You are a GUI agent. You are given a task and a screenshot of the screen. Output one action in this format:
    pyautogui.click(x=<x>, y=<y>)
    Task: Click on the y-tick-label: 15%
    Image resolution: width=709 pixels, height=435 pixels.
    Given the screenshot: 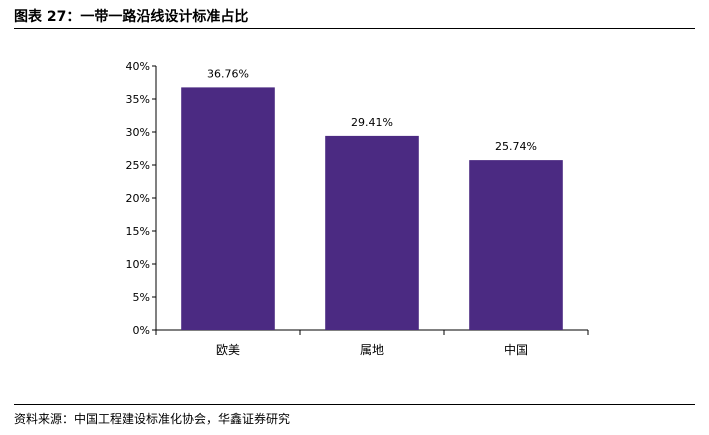 What is the action you would take?
    pyautogui.click(x=138, y=231)
    